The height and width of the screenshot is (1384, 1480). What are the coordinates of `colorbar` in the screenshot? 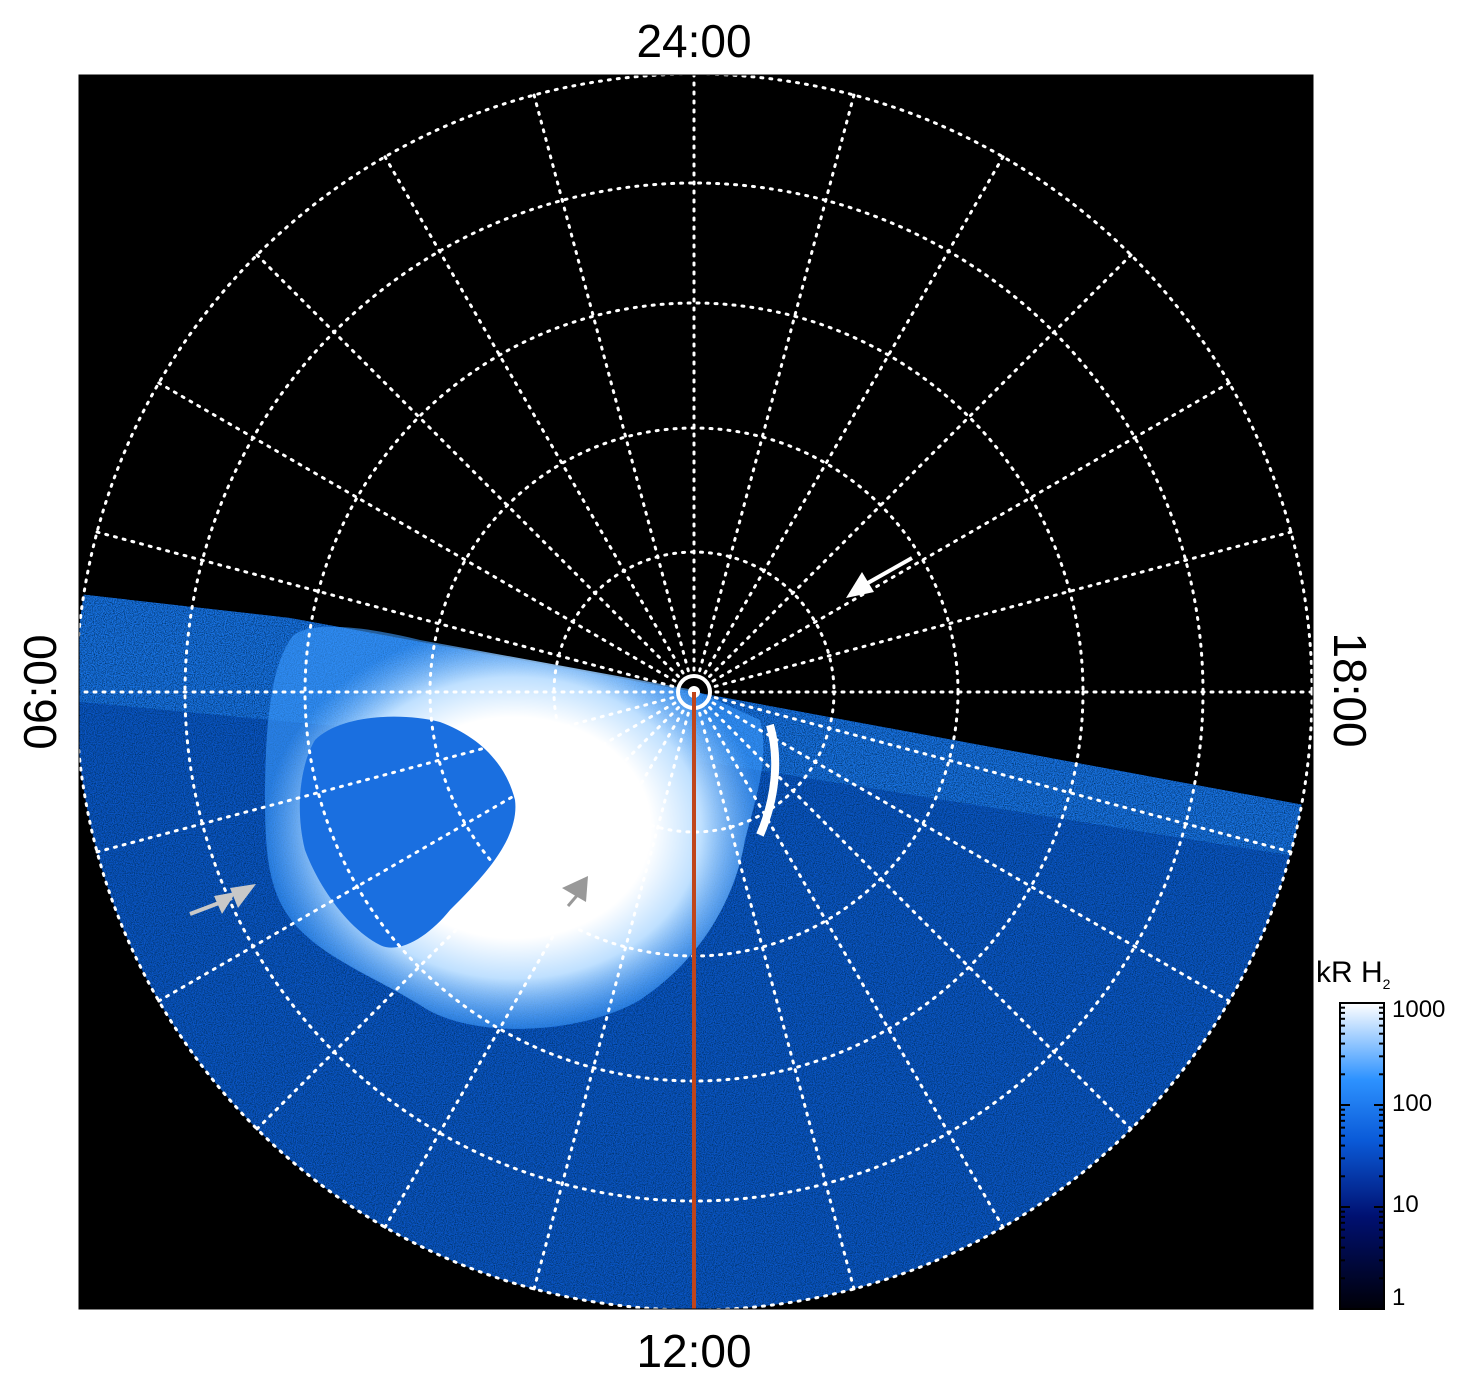 It's located at (1362, 1156).